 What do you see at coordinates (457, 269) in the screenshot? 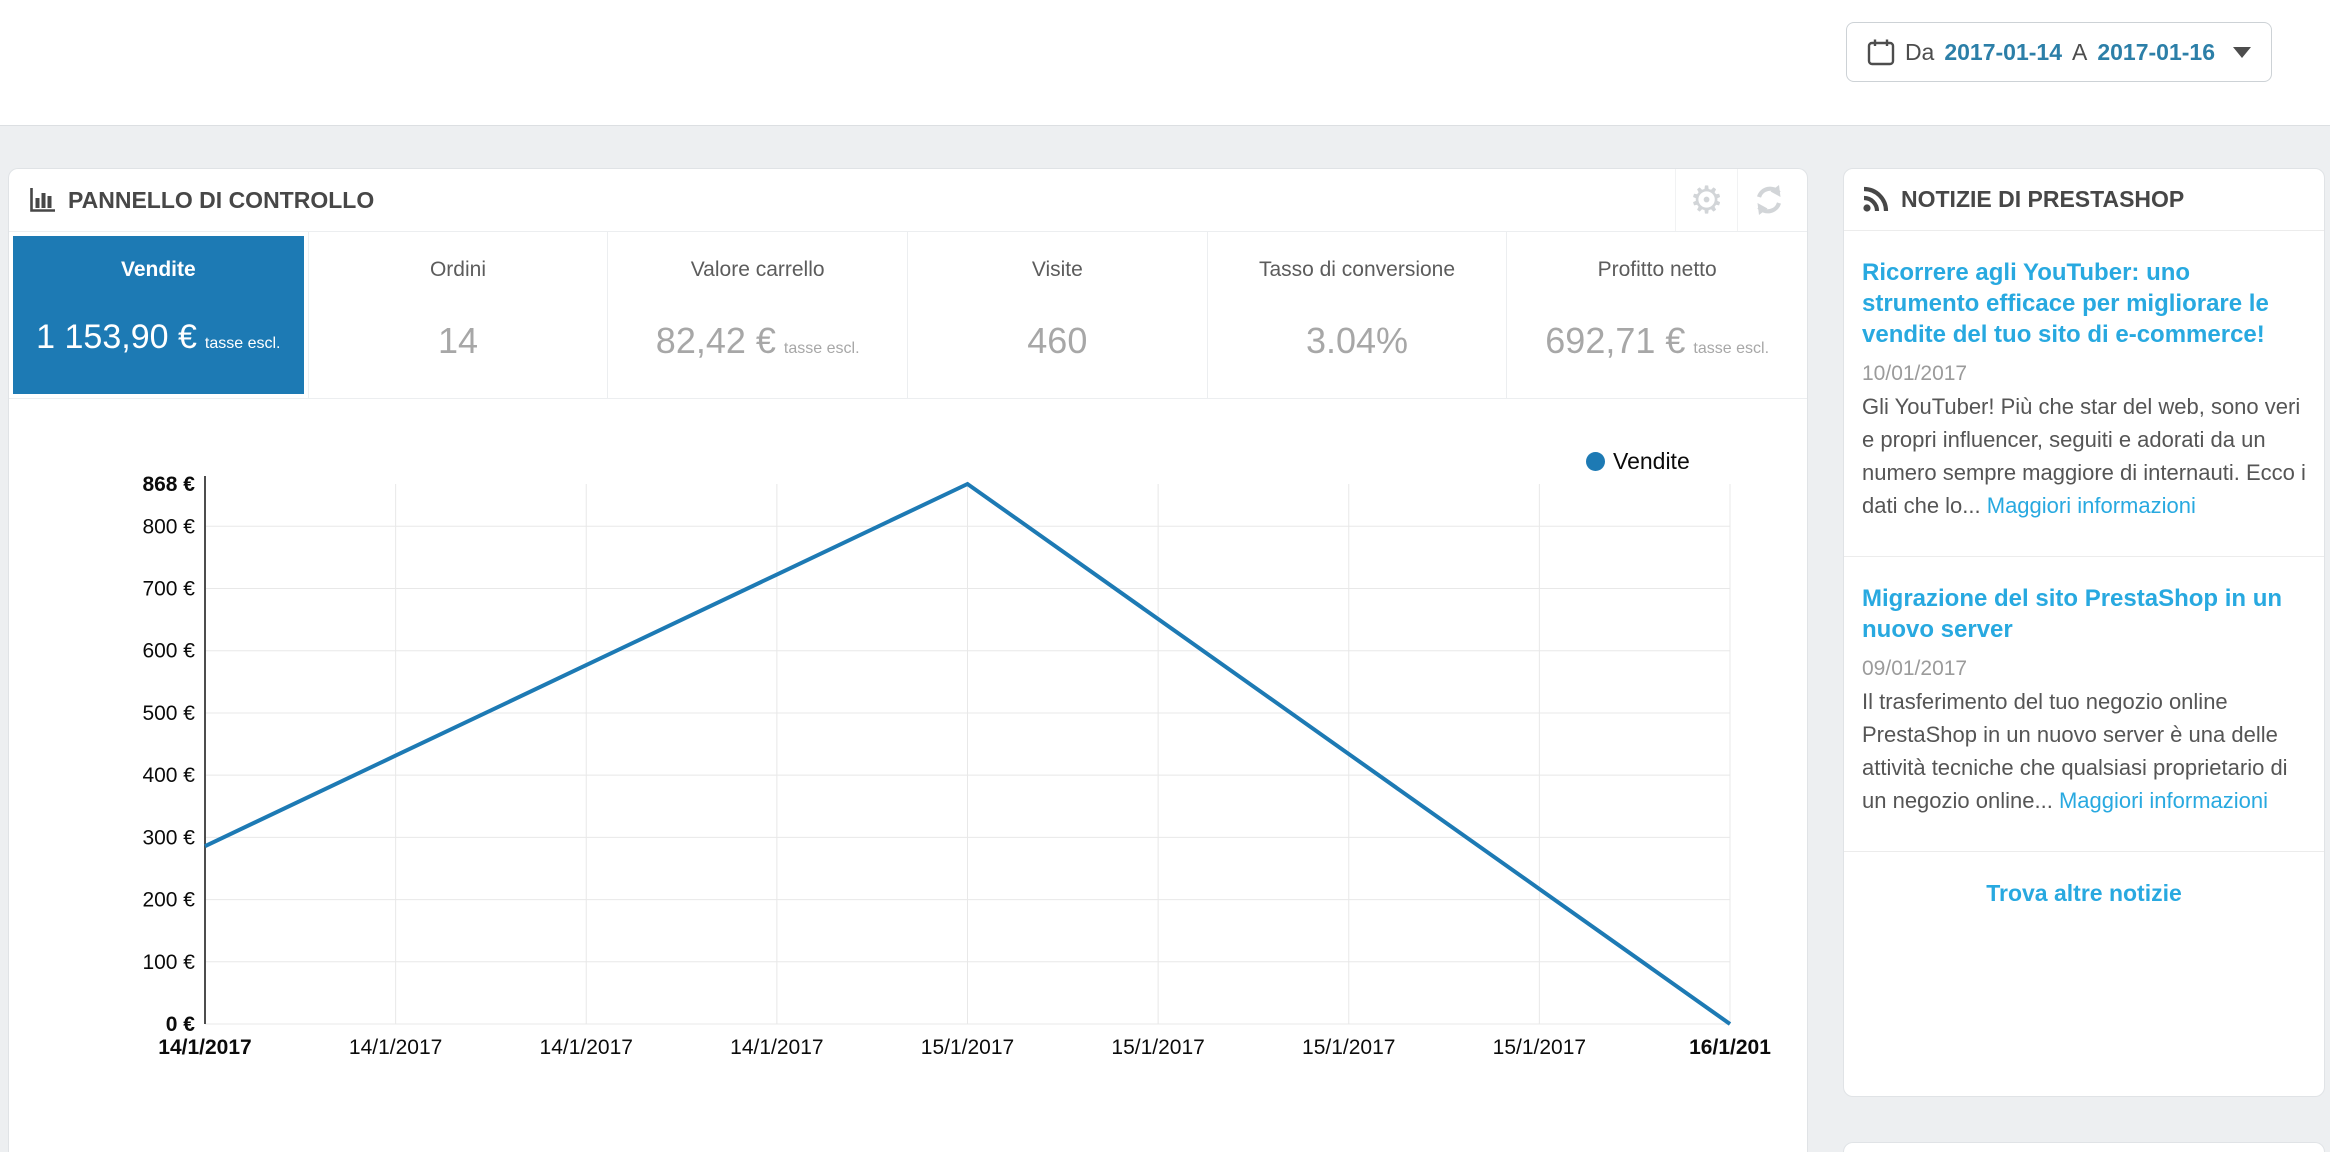
I see `kpi-label: Ordini` at bounding box center [457, 269].